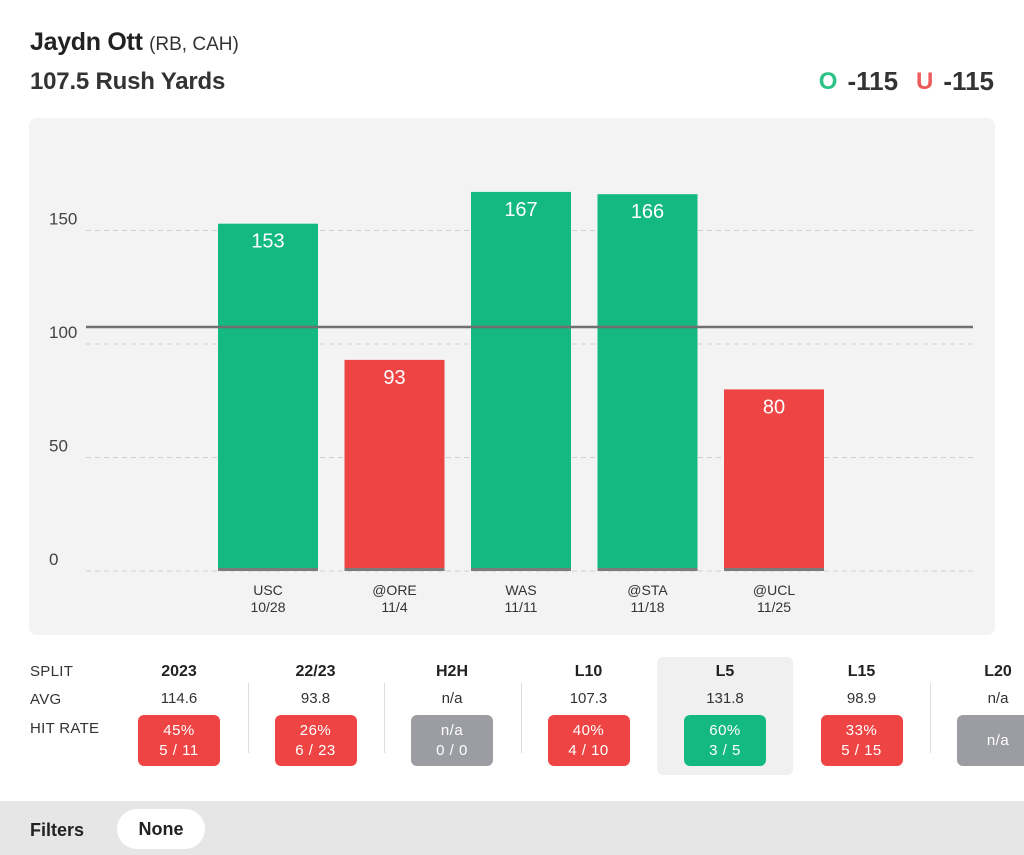  What do you see at coordinates (161, 829) in the screenshot?
I see `filters-chip: None` at bounding box center [161, 829].